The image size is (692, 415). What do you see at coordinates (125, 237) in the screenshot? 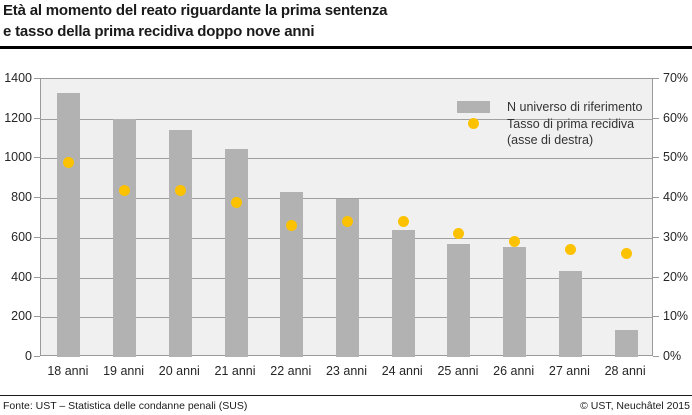
I see `bar-19-anni` at bounding box center [125, 237].